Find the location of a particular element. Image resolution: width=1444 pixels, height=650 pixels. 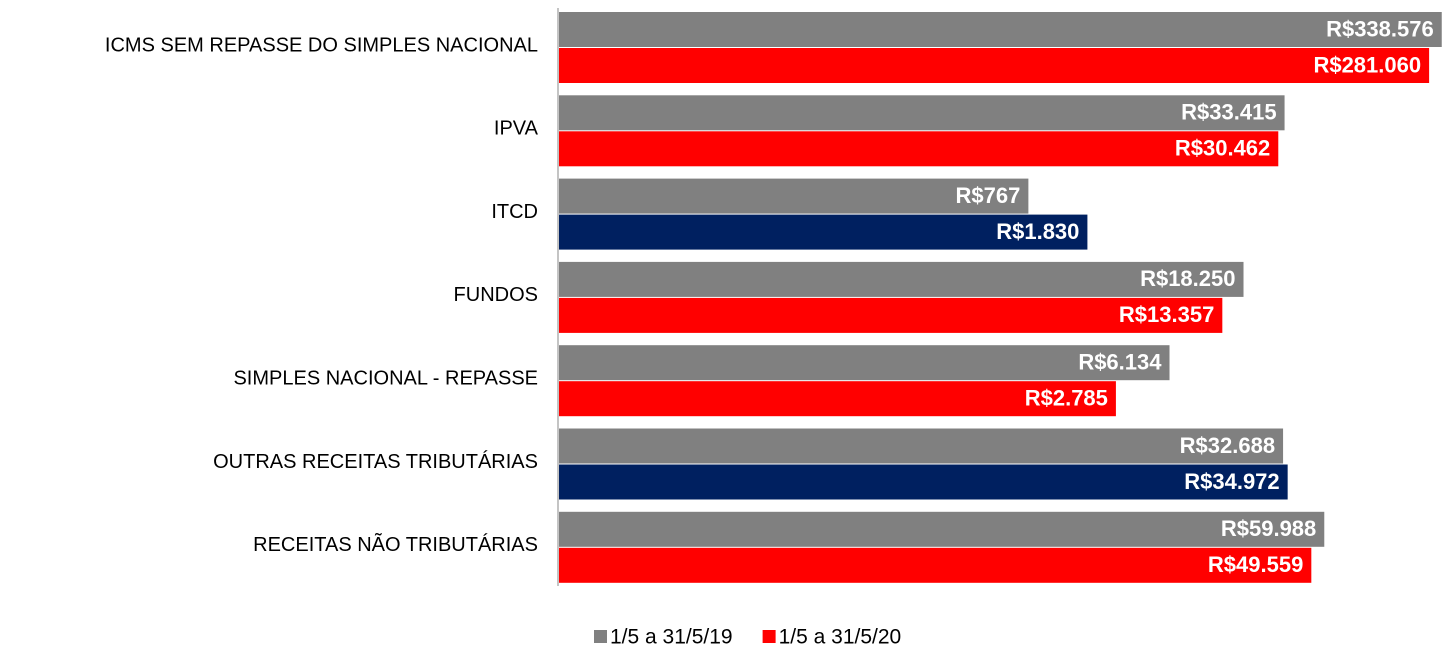

value-label: R$6.134 is located at coordinates (1120, 362).